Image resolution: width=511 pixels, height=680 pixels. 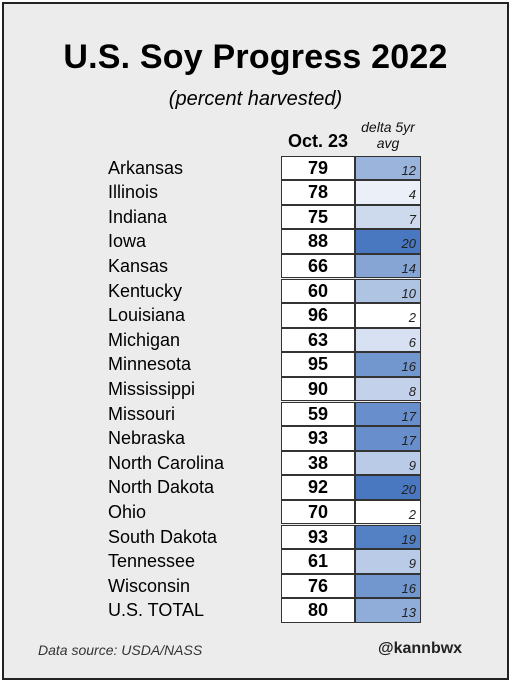 I want to click on row-label: Kansas, so click(x=138, y=265).